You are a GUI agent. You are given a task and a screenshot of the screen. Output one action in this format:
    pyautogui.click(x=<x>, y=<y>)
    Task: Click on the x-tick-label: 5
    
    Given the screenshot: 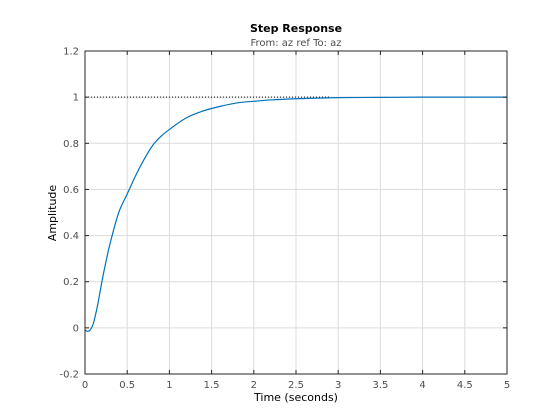 What is the action you would take?
    pyautogui.click(x=507, y=385)
    